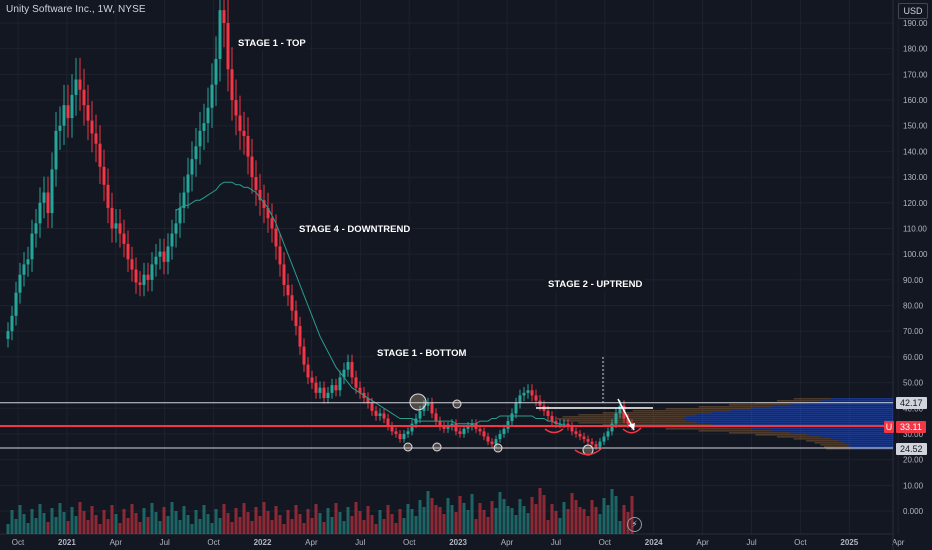 This screenshot has width=932, height=550. What do you see at coordinates (915, 100) in the screenshot?
I see `y-tick-label: 160.00` at bounding box center [915, 100].